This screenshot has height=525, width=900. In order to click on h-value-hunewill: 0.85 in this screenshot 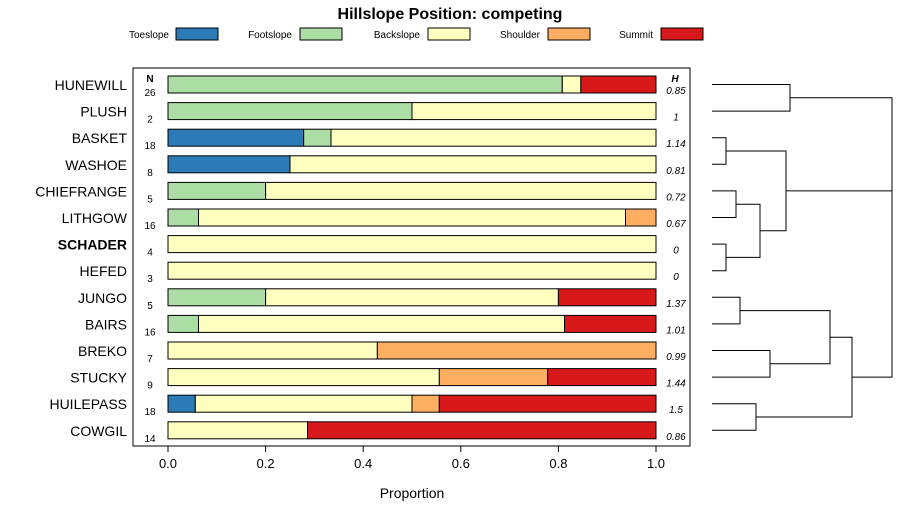, I will do `click(676, 91)`.